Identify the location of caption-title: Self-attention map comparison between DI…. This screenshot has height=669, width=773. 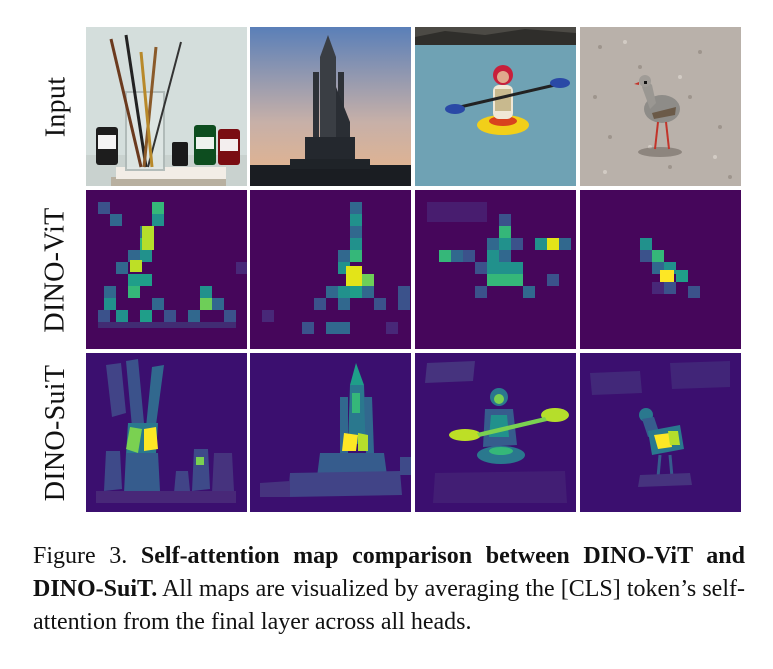
(389, 572).